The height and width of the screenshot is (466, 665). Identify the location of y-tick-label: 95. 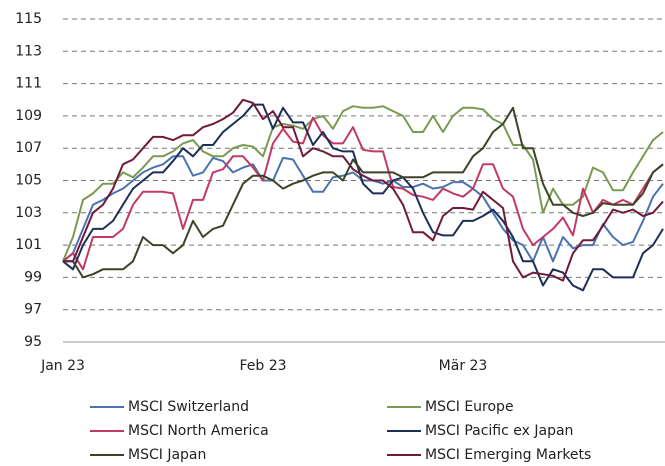
(33, 342).